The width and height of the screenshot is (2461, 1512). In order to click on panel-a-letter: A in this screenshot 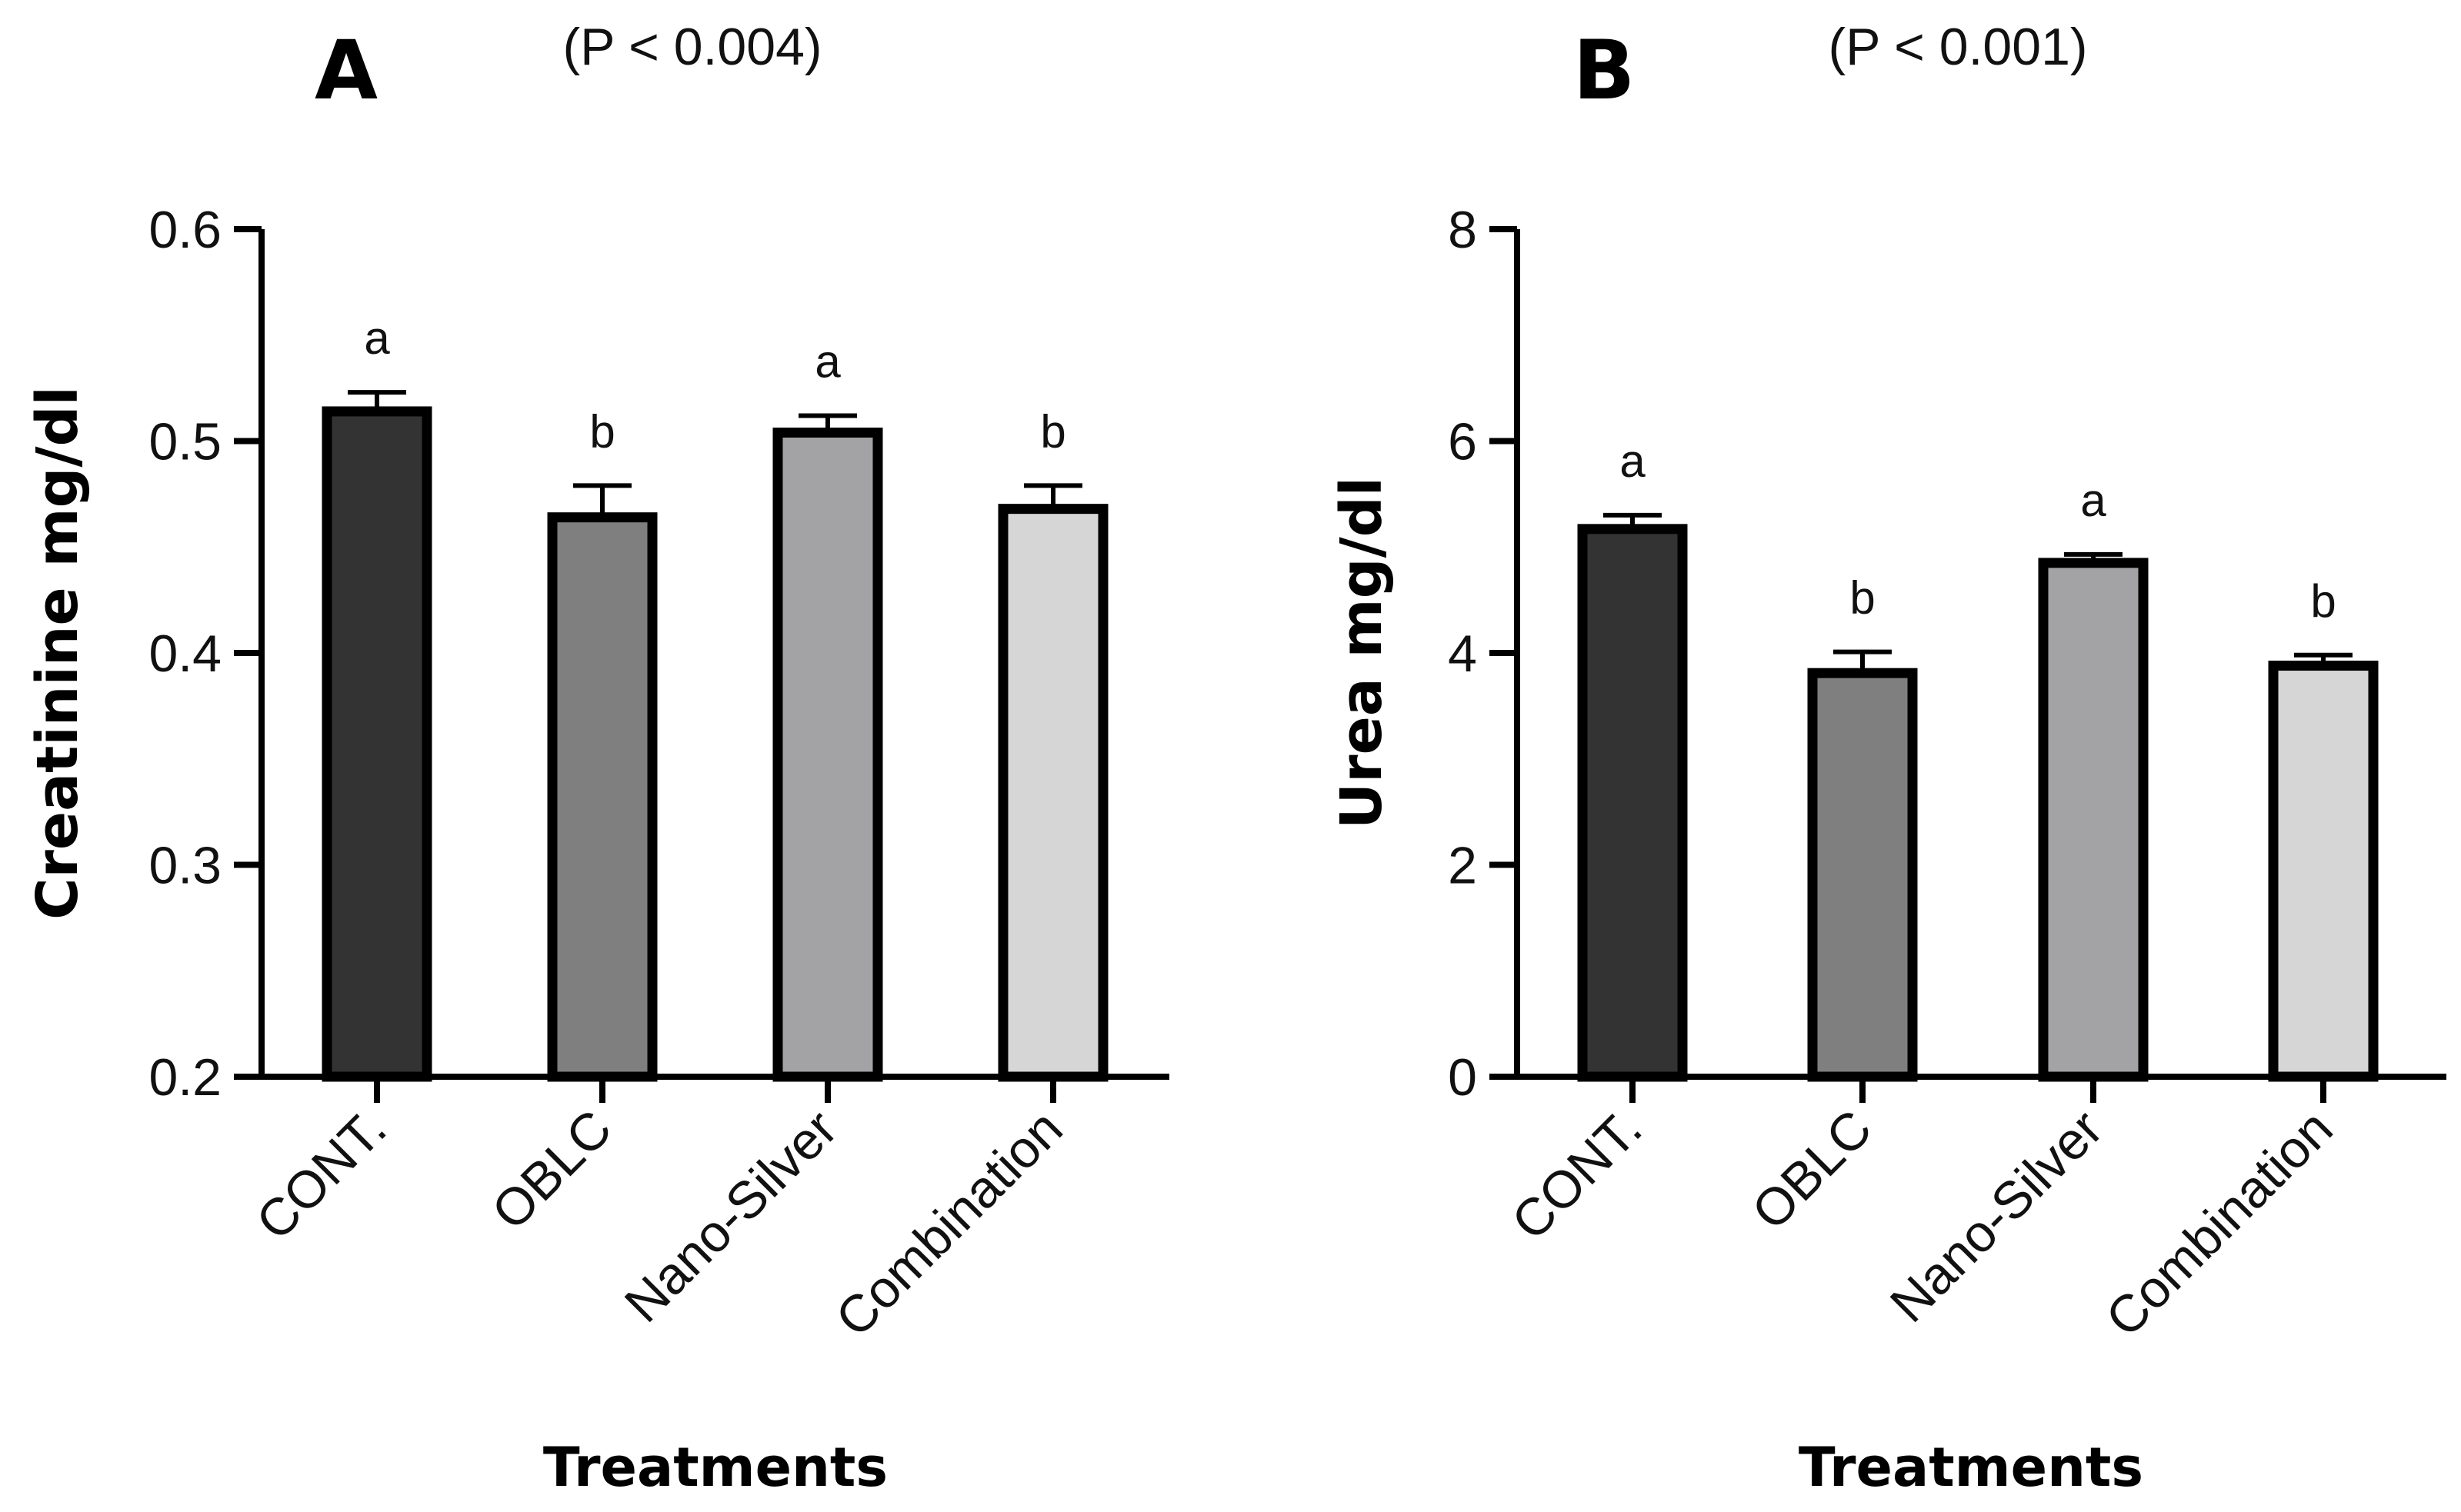, I will do `click(346, 70)`.